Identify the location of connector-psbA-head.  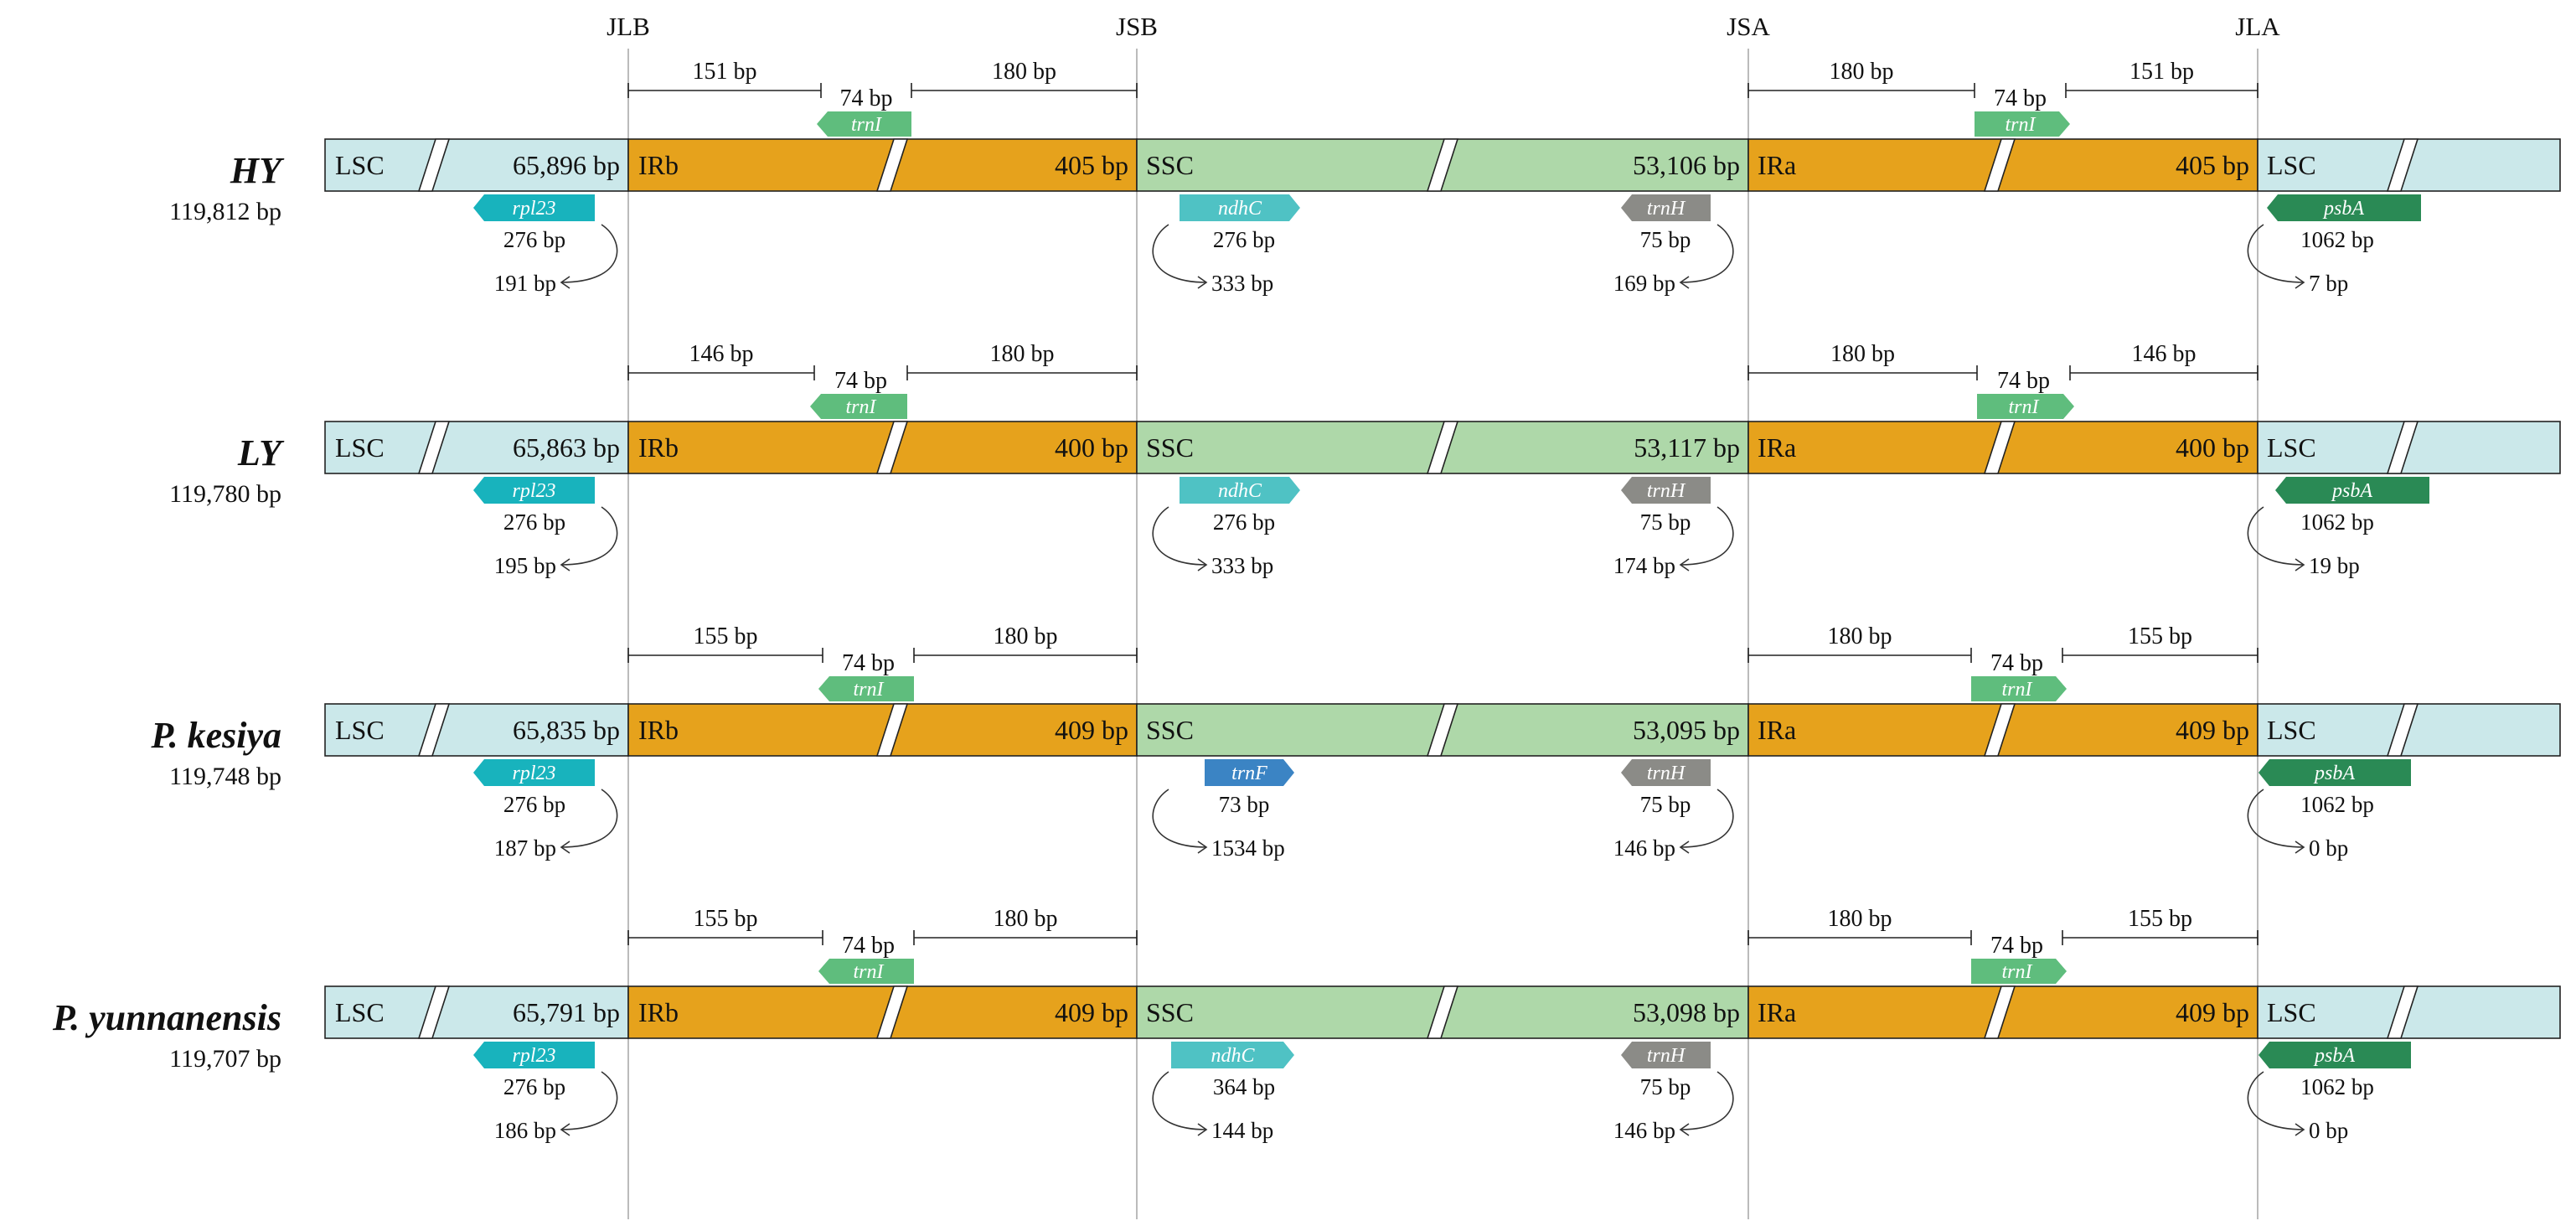
(2300, 1129).